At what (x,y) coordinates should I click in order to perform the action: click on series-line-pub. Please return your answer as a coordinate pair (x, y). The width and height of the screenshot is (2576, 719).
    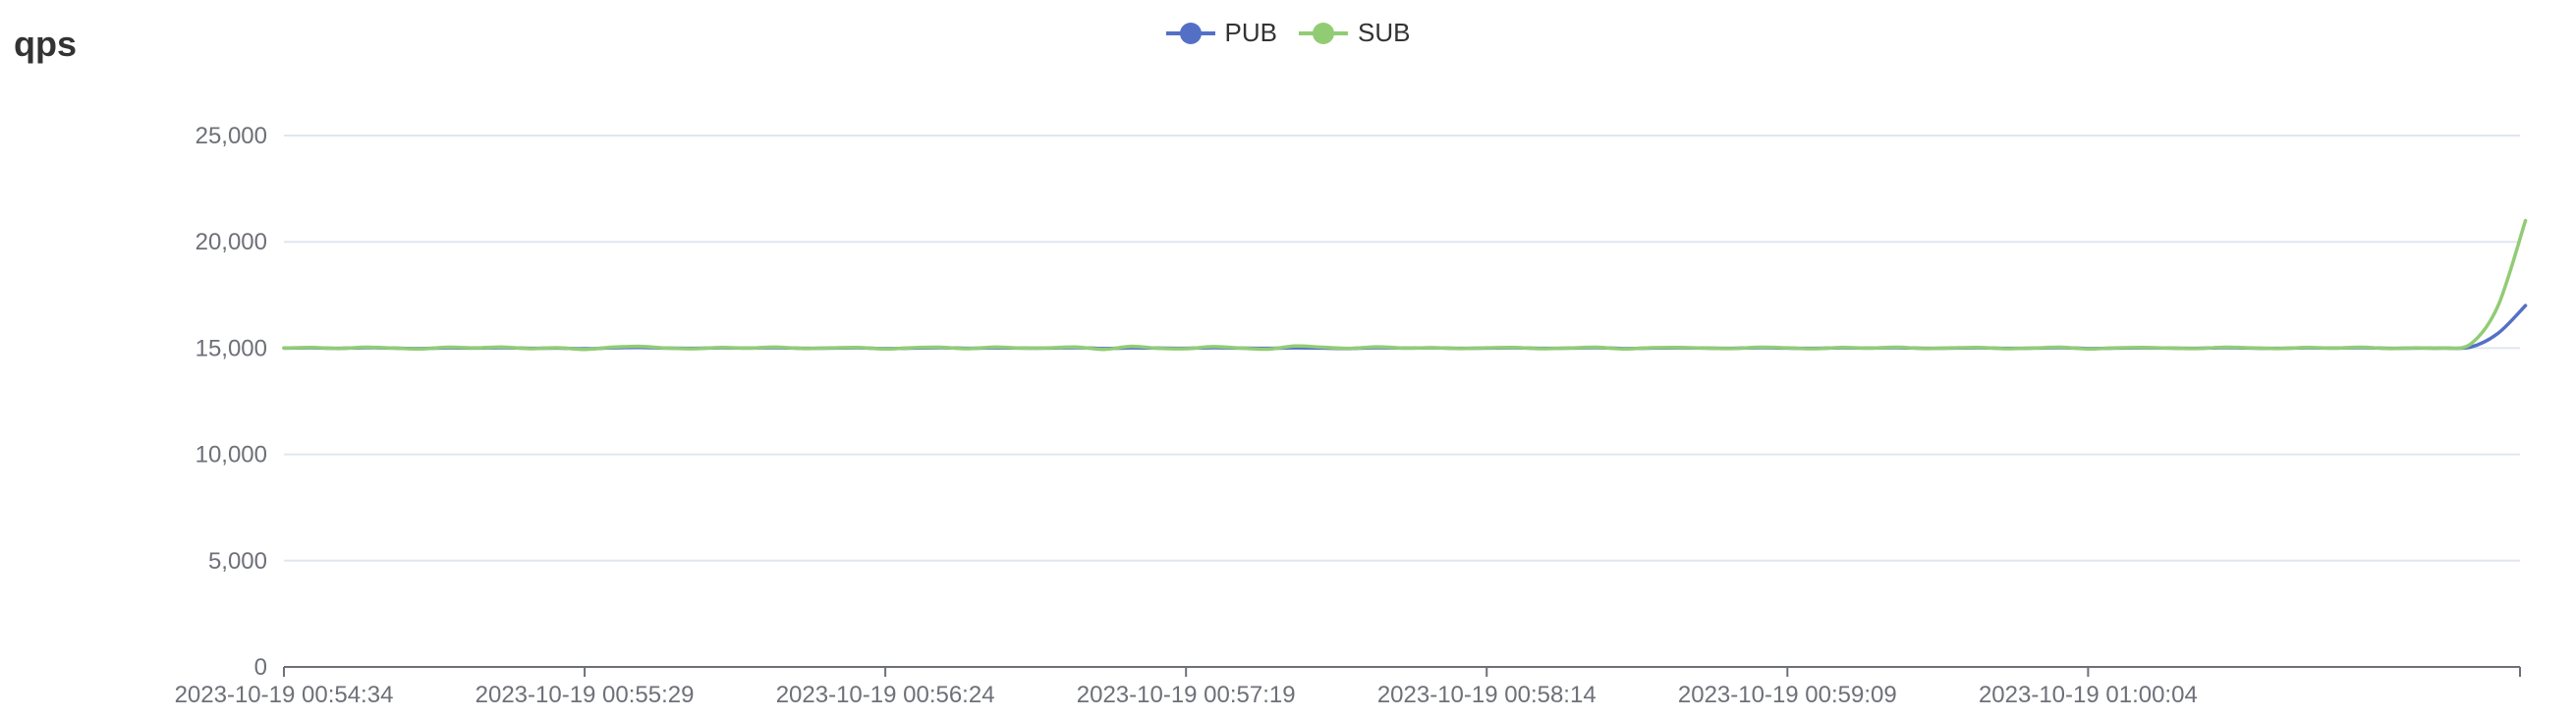
    Looking at the image, I should click on (1405, 327).